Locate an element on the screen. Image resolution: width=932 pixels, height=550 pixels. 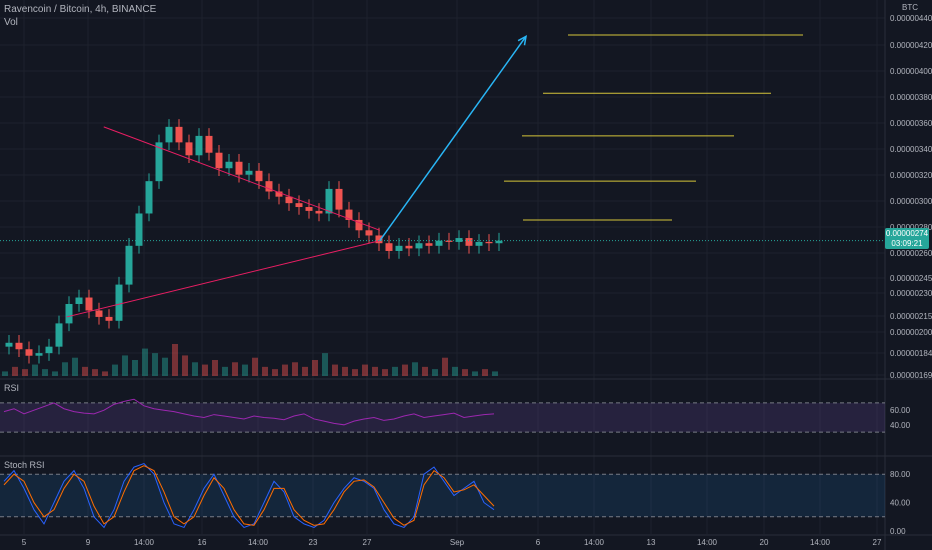
stoch-d-line is located at coordinates (249, 495).